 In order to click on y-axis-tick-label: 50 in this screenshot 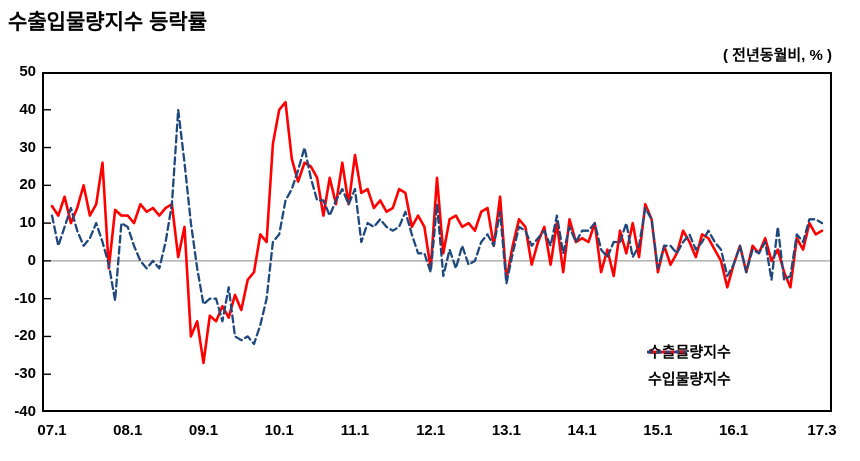, I will do `click(27, 71)`.